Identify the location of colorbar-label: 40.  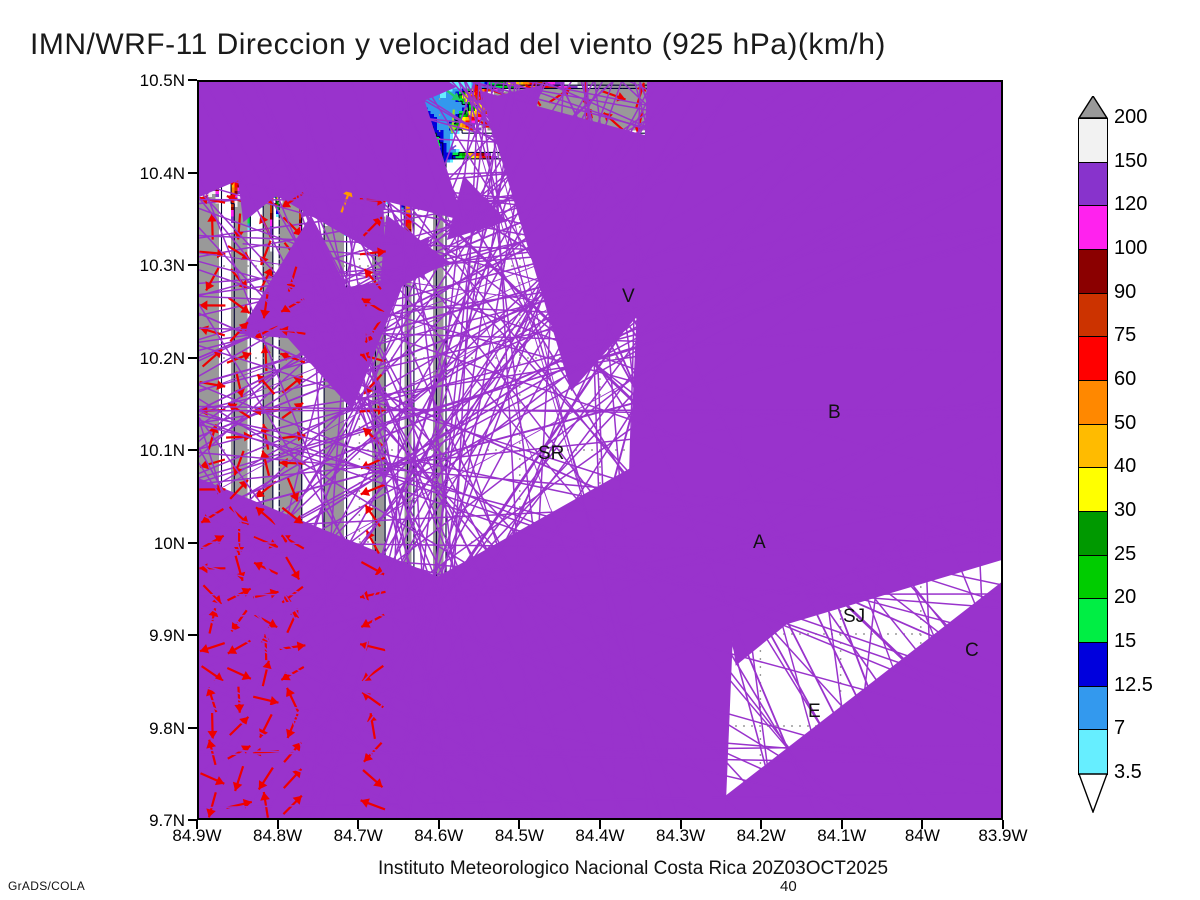
(1125, 466).